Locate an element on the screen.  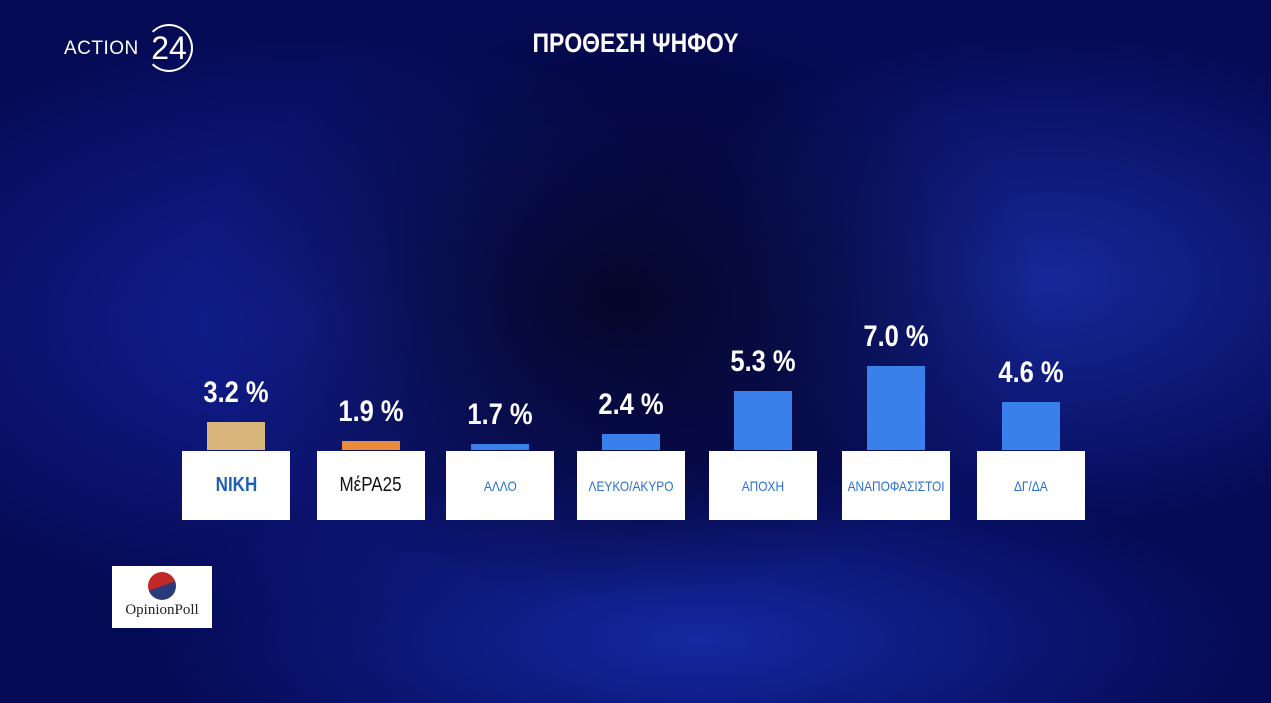
category-label: ΝΙΚΗ is located at coordinates (236, 485).